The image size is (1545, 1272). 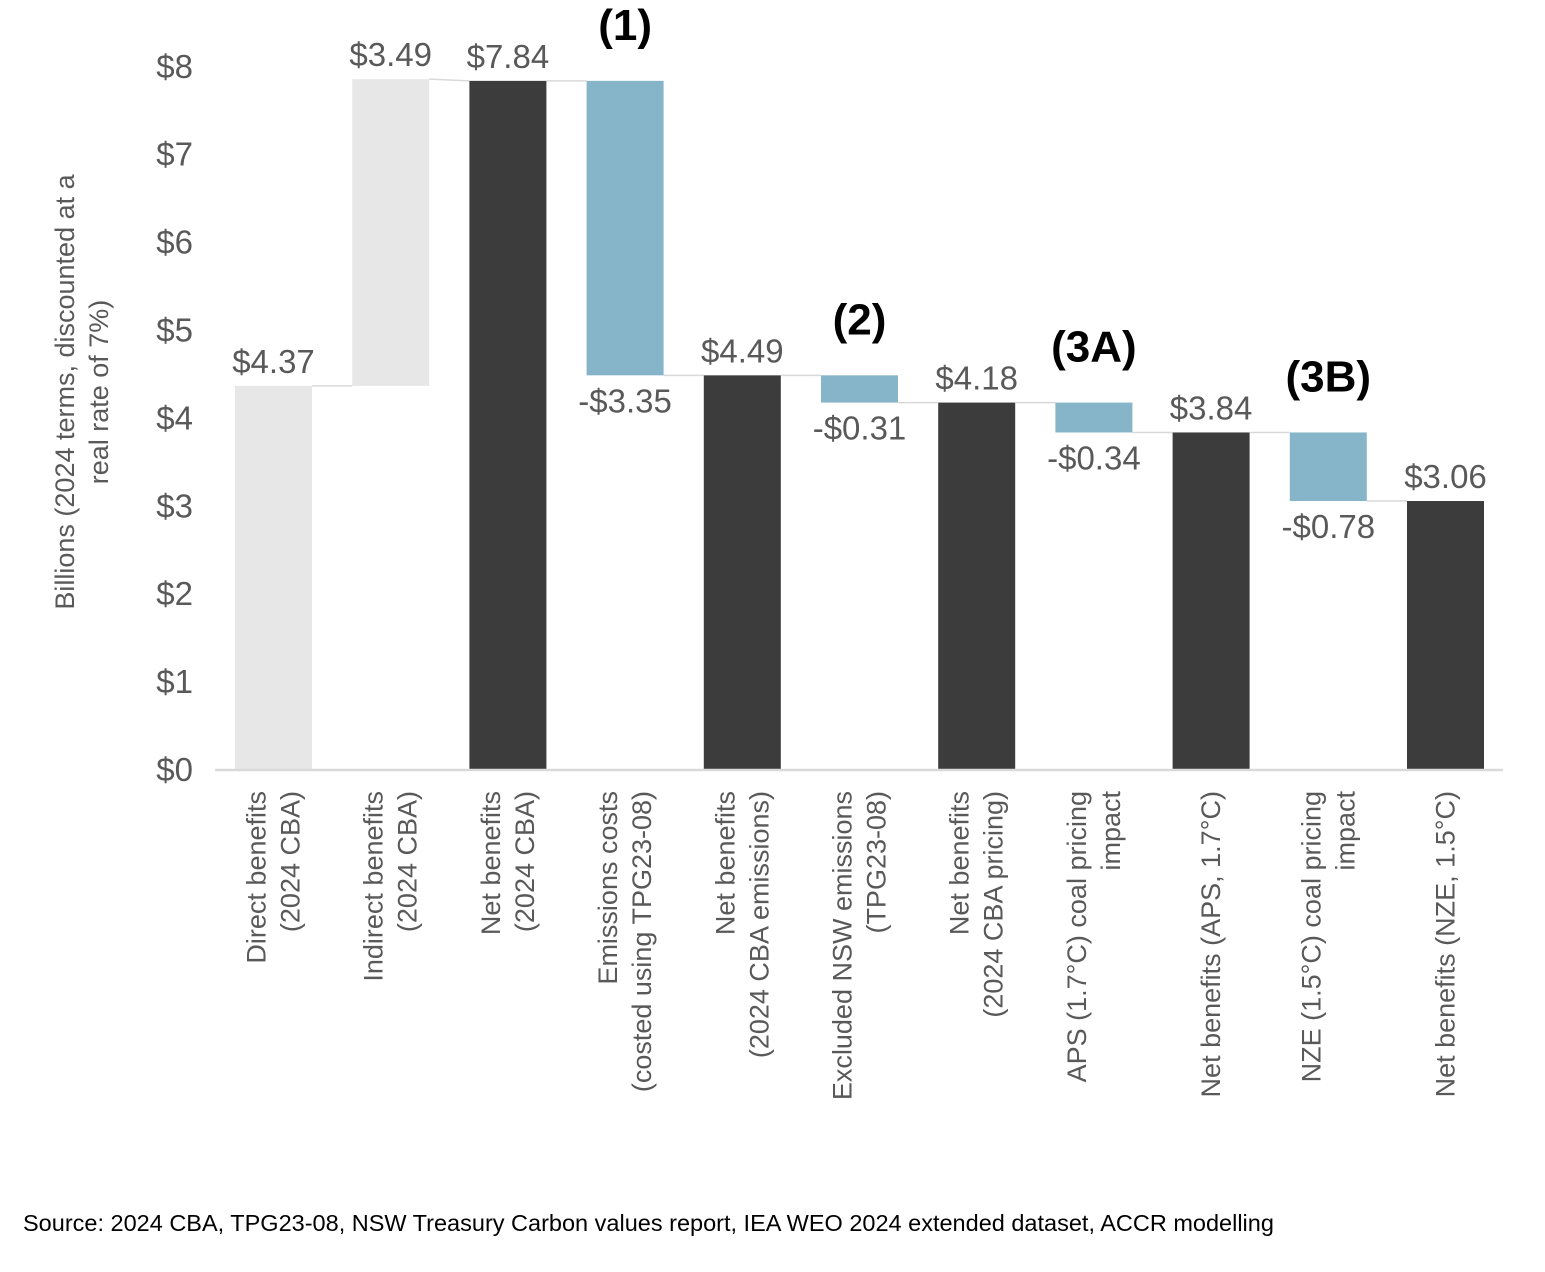 I want to click on y-tick-label: $6, so click(x=174, y=242).